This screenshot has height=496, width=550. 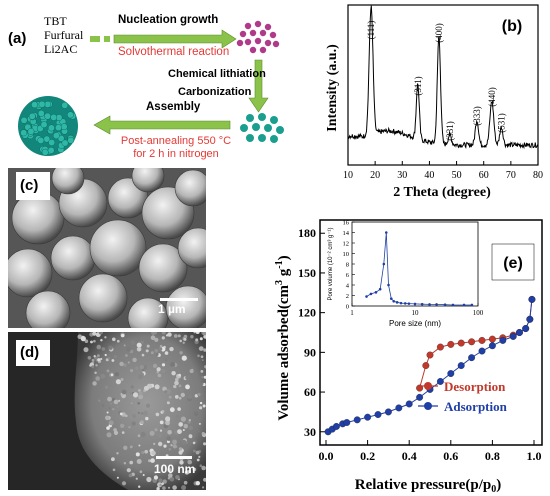 I want to click on inset-y-tick-label: 8, so click(x=347, y=265).